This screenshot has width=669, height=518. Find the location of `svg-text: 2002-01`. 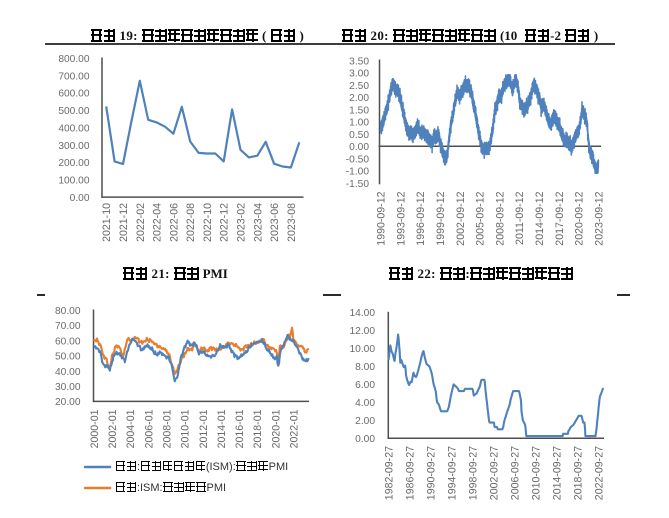

svg-text: 2002-01 is located at coordinates (113, 428).